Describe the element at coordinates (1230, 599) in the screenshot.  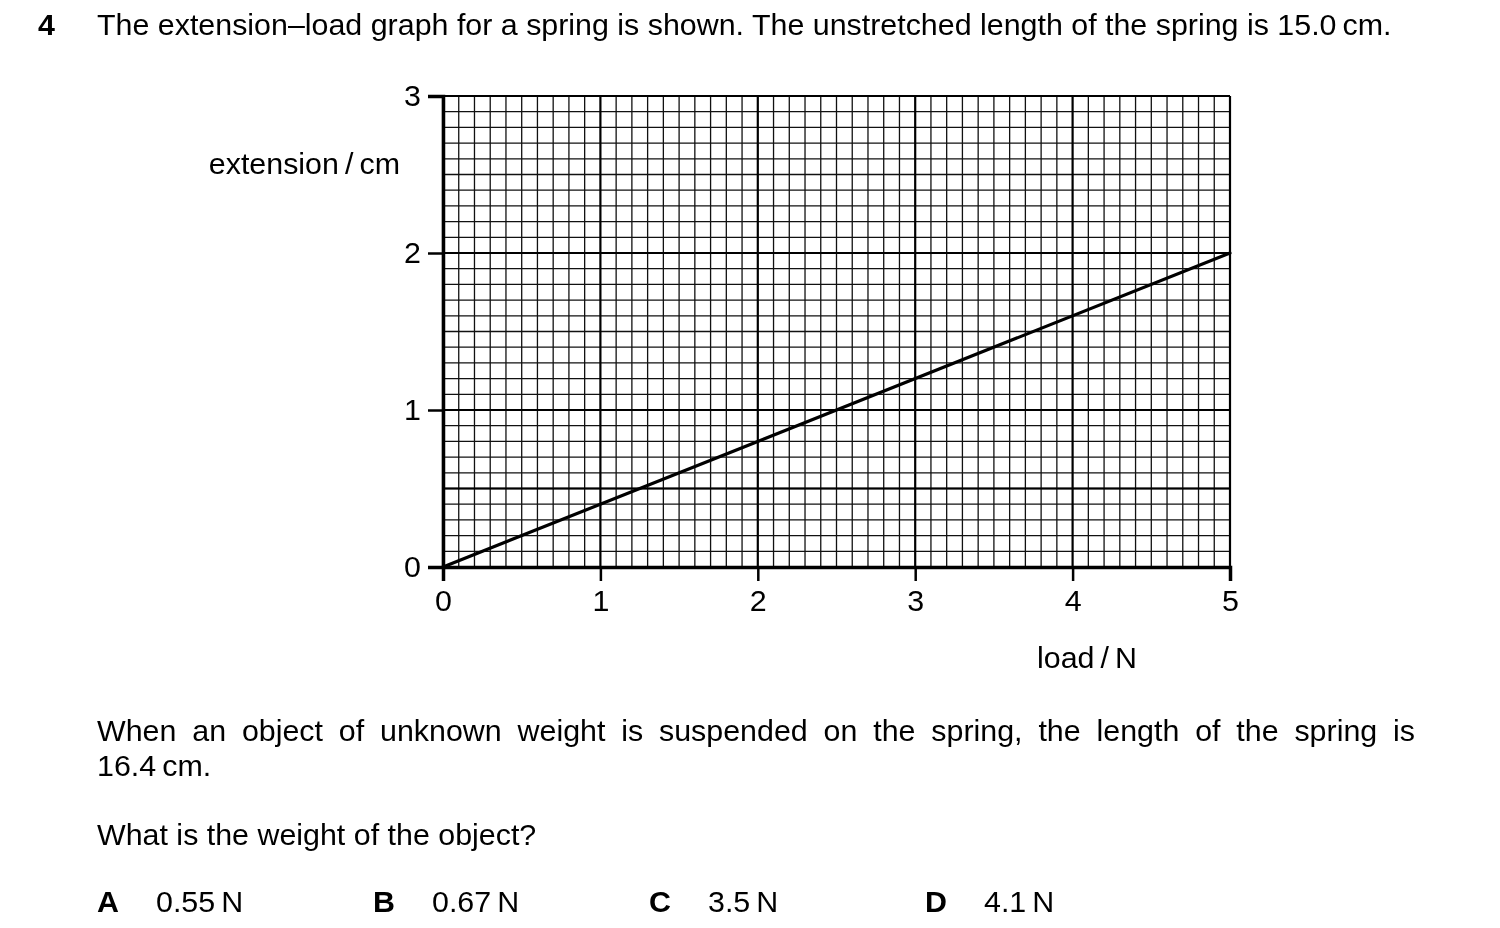
I see `x-tick-label: 5` at that location.